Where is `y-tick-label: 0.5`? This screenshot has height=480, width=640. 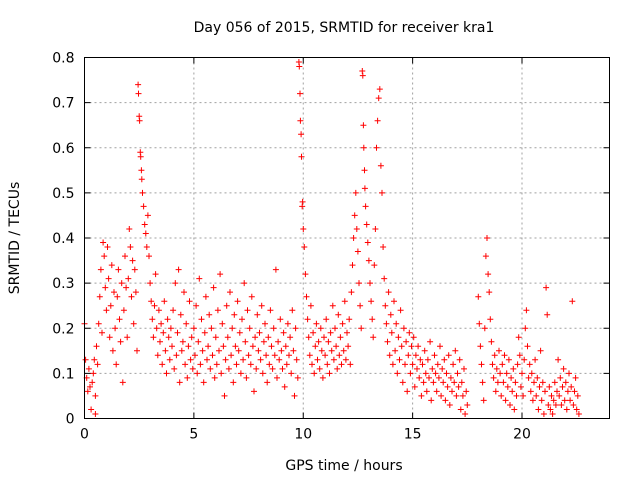 y-tick-label: 0.5 is located at coordinates (63, 194).